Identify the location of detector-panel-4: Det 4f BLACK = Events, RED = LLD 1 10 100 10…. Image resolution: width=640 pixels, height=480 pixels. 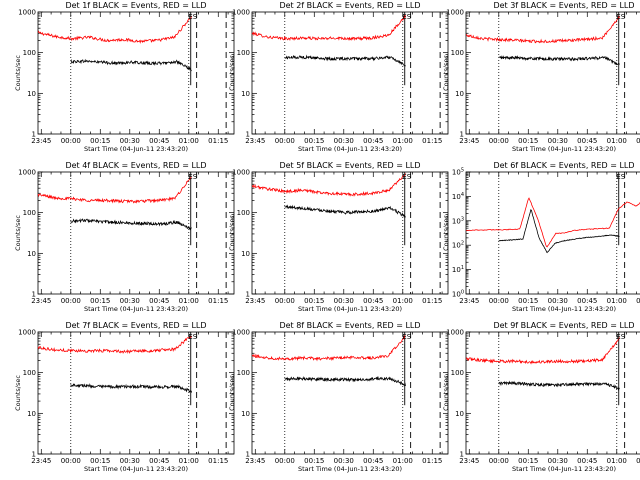
(124, 237).